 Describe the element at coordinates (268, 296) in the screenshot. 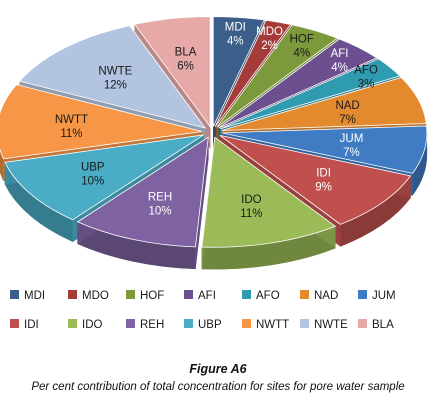

I see `legend-label: AFO` at that location.